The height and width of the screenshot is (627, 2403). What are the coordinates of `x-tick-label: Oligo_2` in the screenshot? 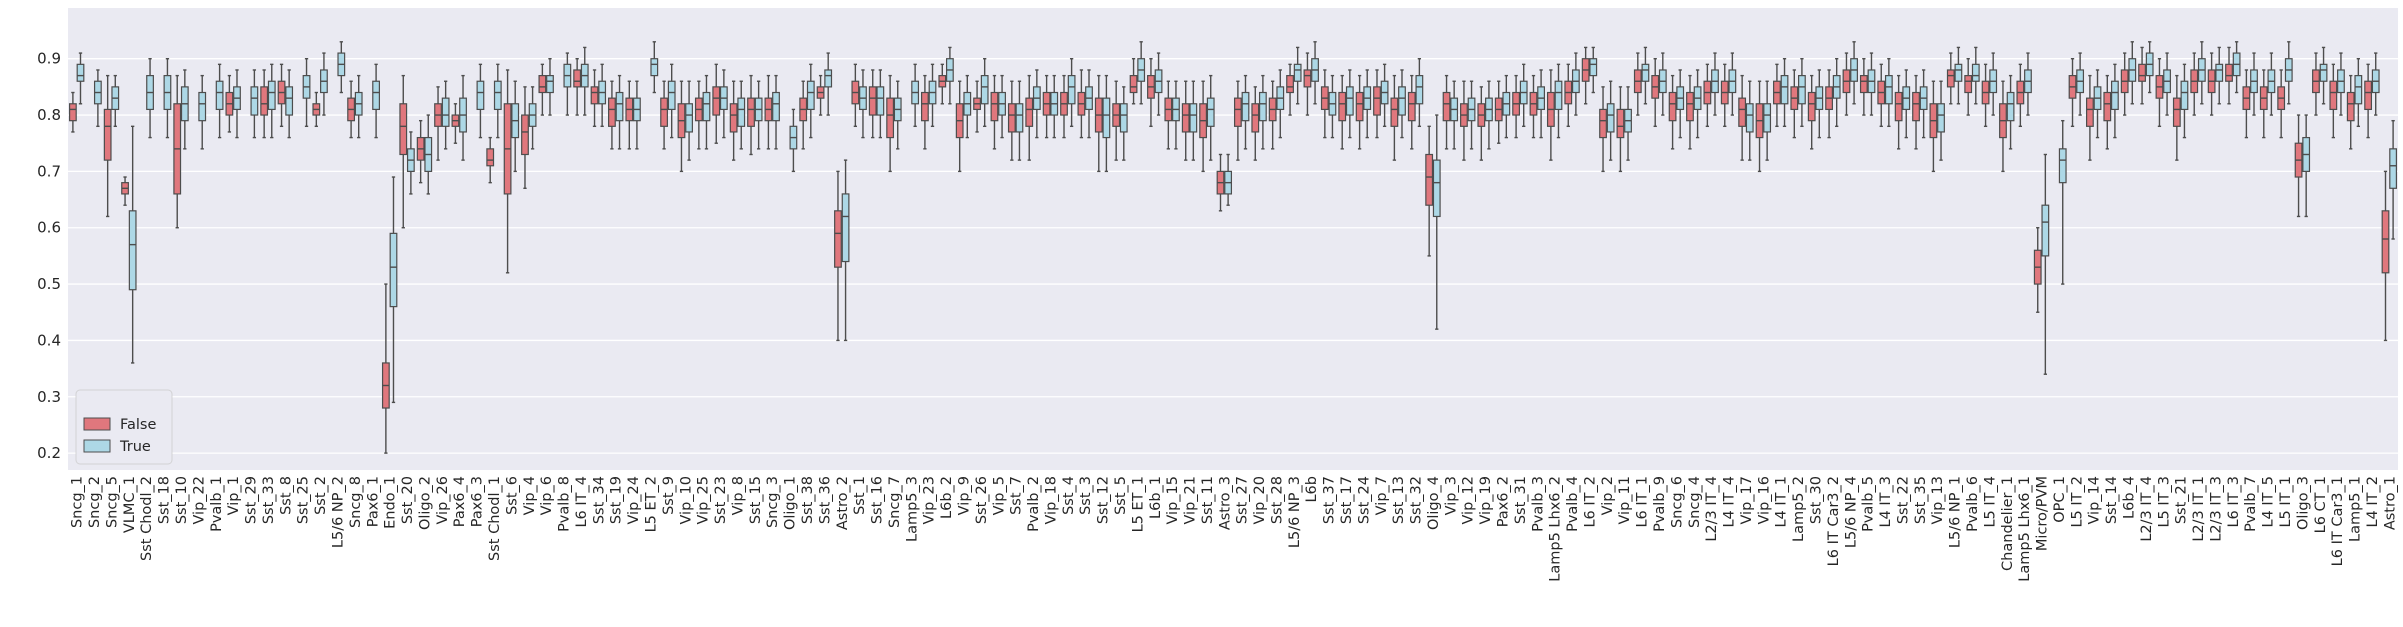 It's located at (425, 503).